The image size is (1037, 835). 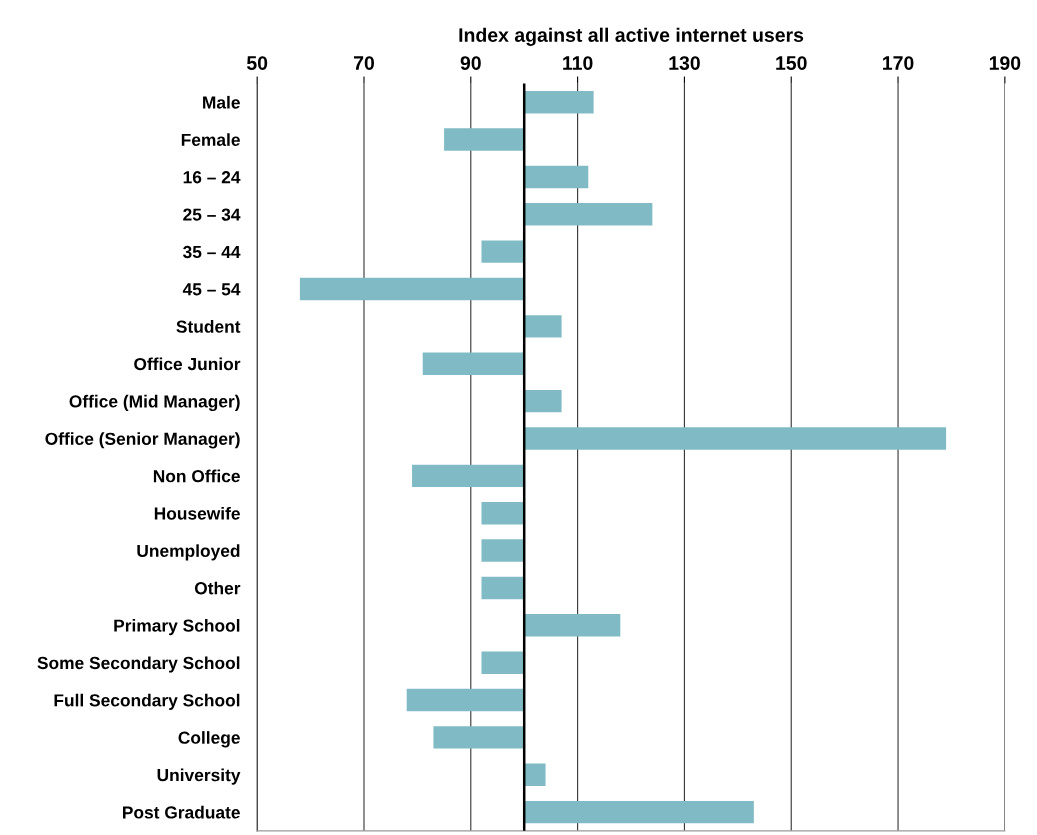 I want to click on y-tick-label: Other, so click(x=217, y=588).